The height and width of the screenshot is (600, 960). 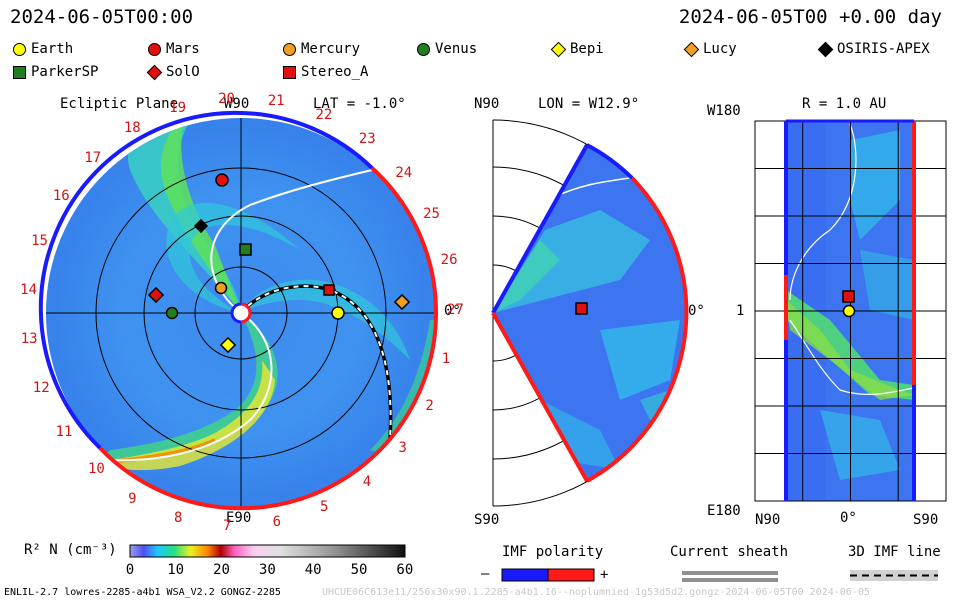 I want to click on colorbar-tick-label: 50, so click(x=359, y=570).